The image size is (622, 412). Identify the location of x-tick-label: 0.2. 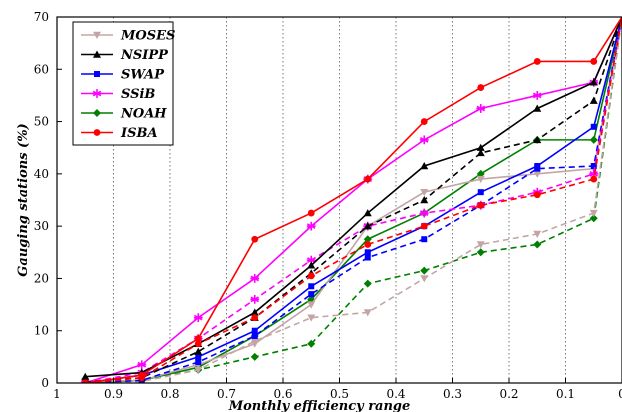
(508, 394).